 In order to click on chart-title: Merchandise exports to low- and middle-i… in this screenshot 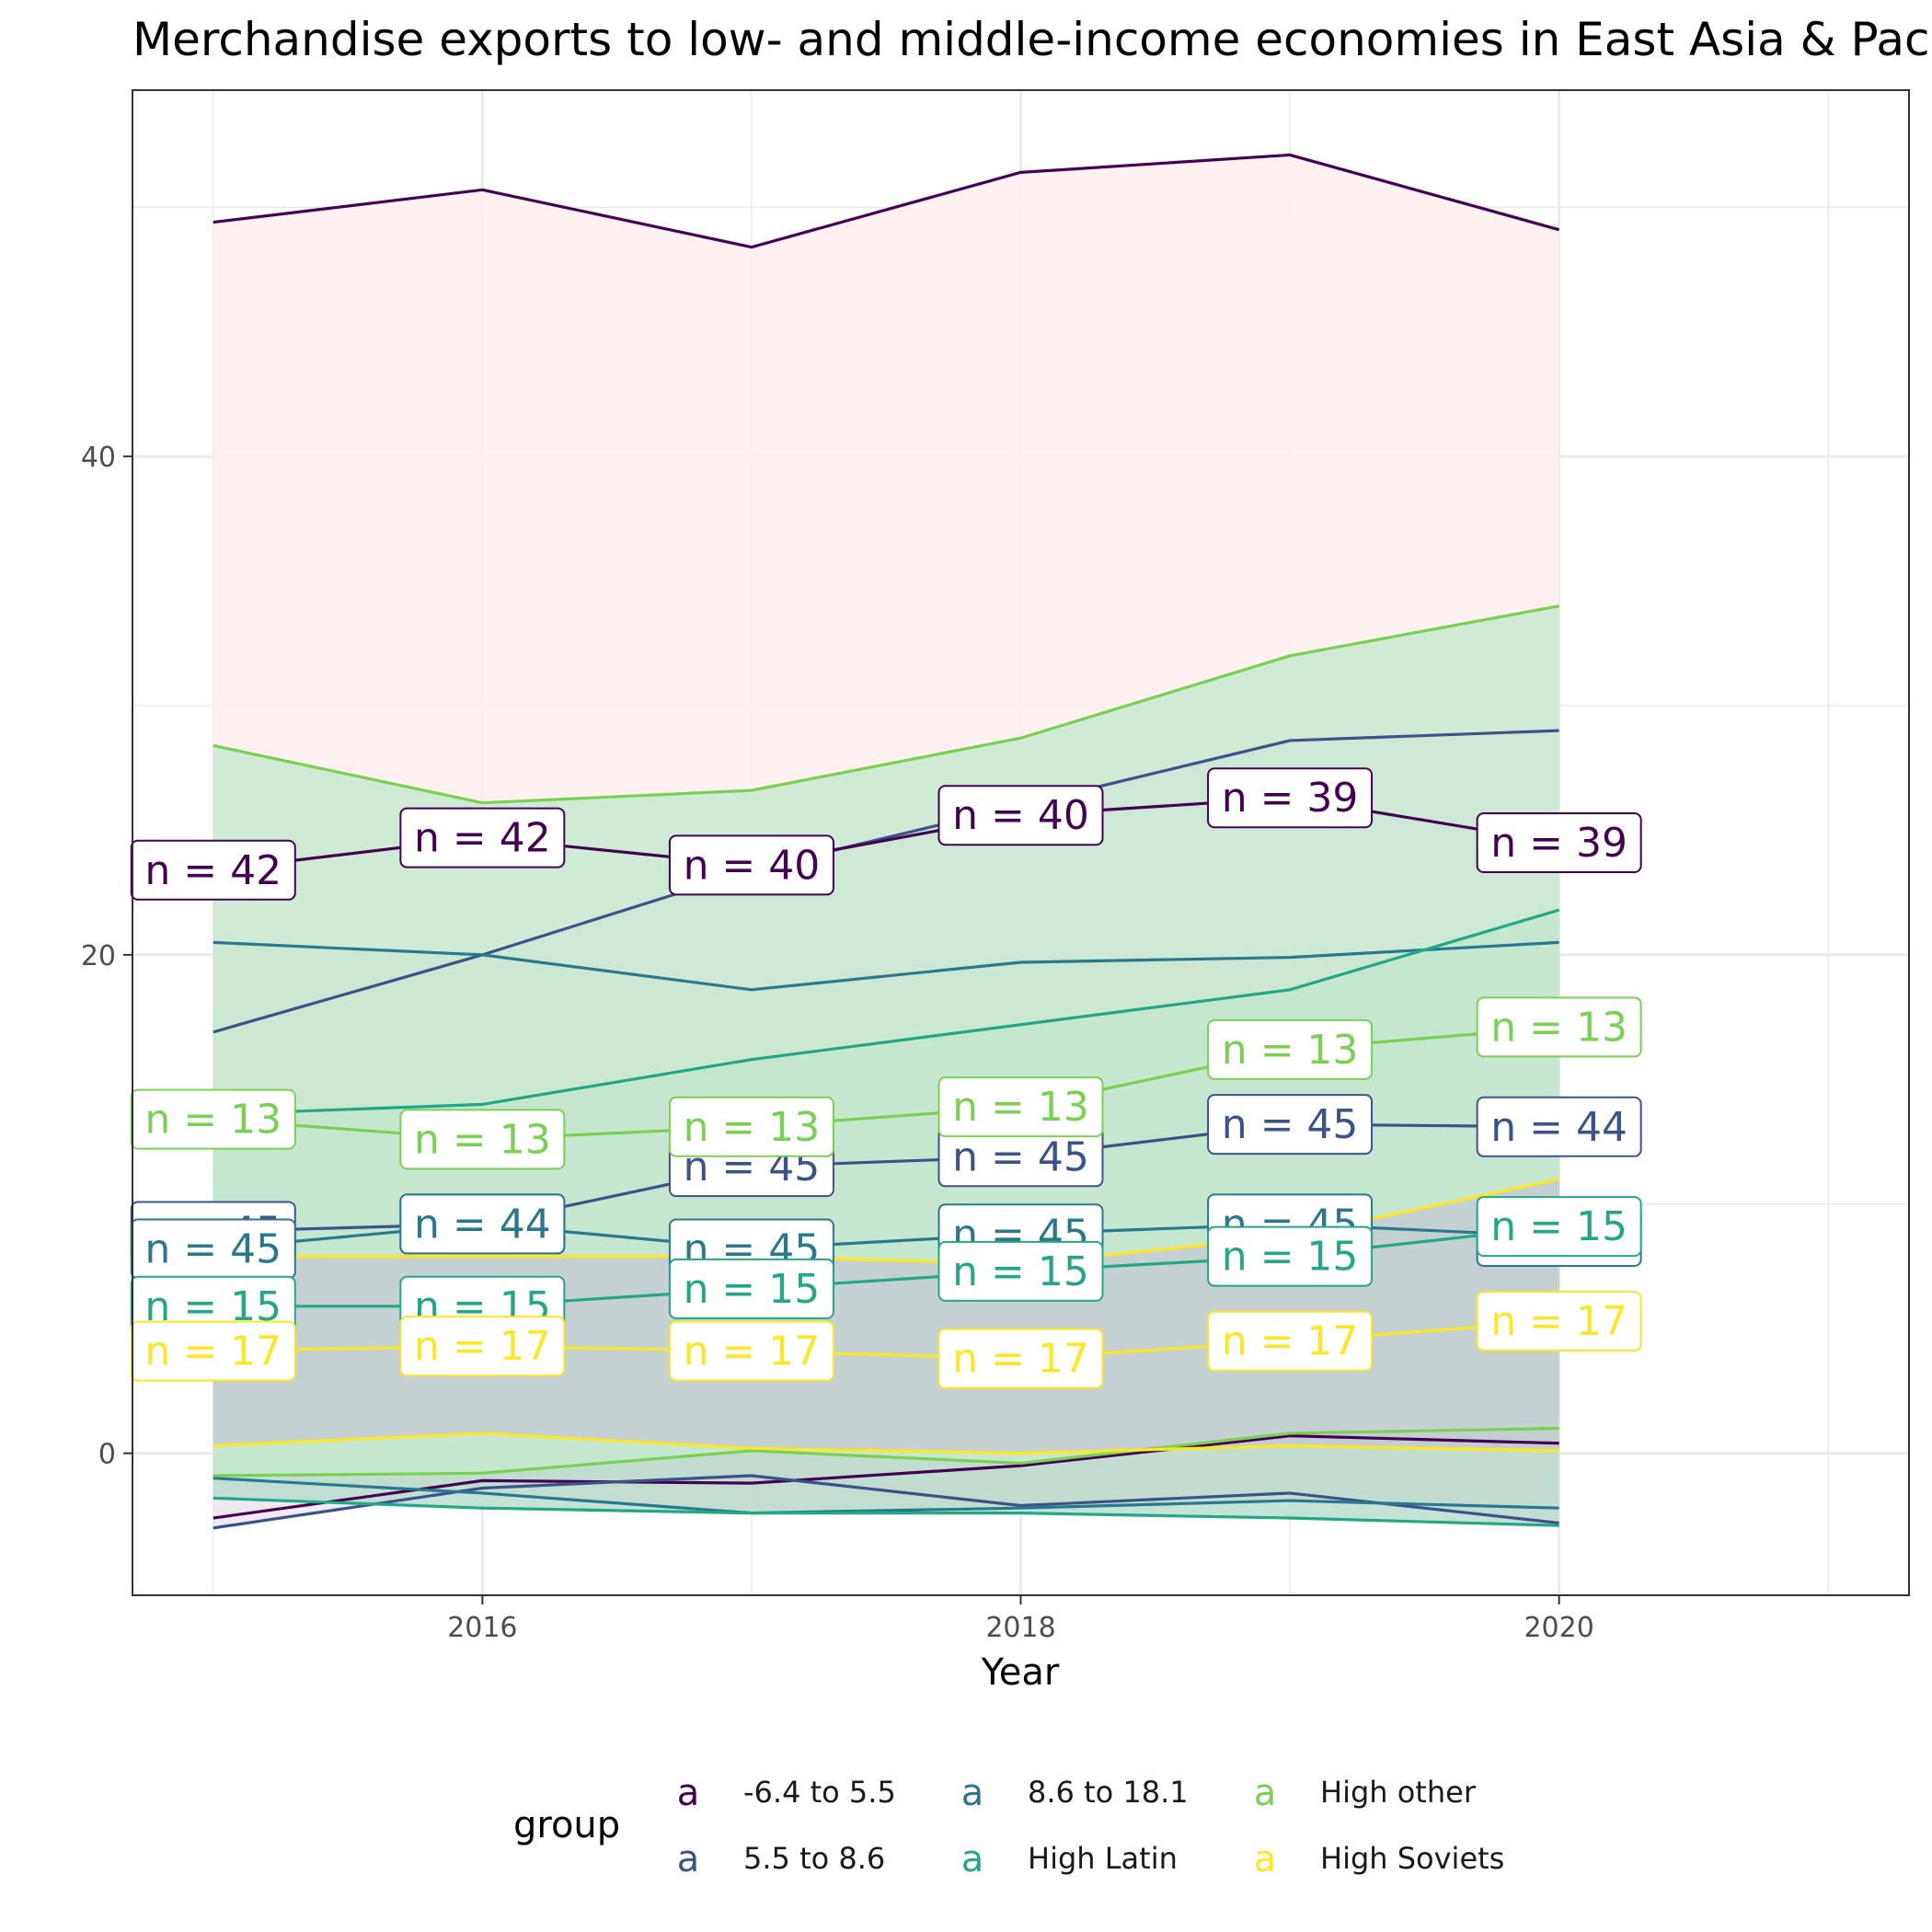, I will do `click(1032, 39)`.